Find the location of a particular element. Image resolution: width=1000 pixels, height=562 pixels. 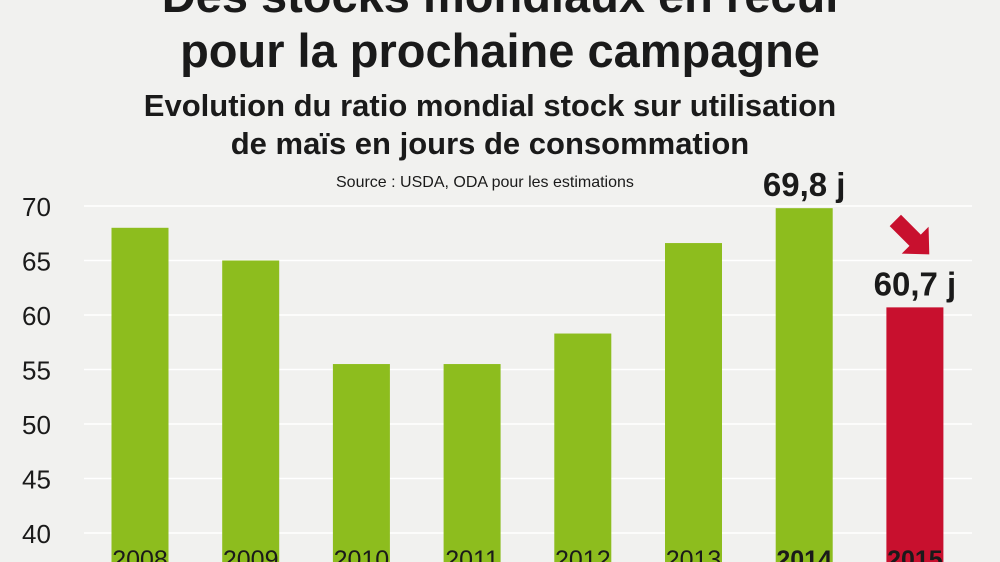

down-arrow-icon-shape is located at coordinates (909, 234).